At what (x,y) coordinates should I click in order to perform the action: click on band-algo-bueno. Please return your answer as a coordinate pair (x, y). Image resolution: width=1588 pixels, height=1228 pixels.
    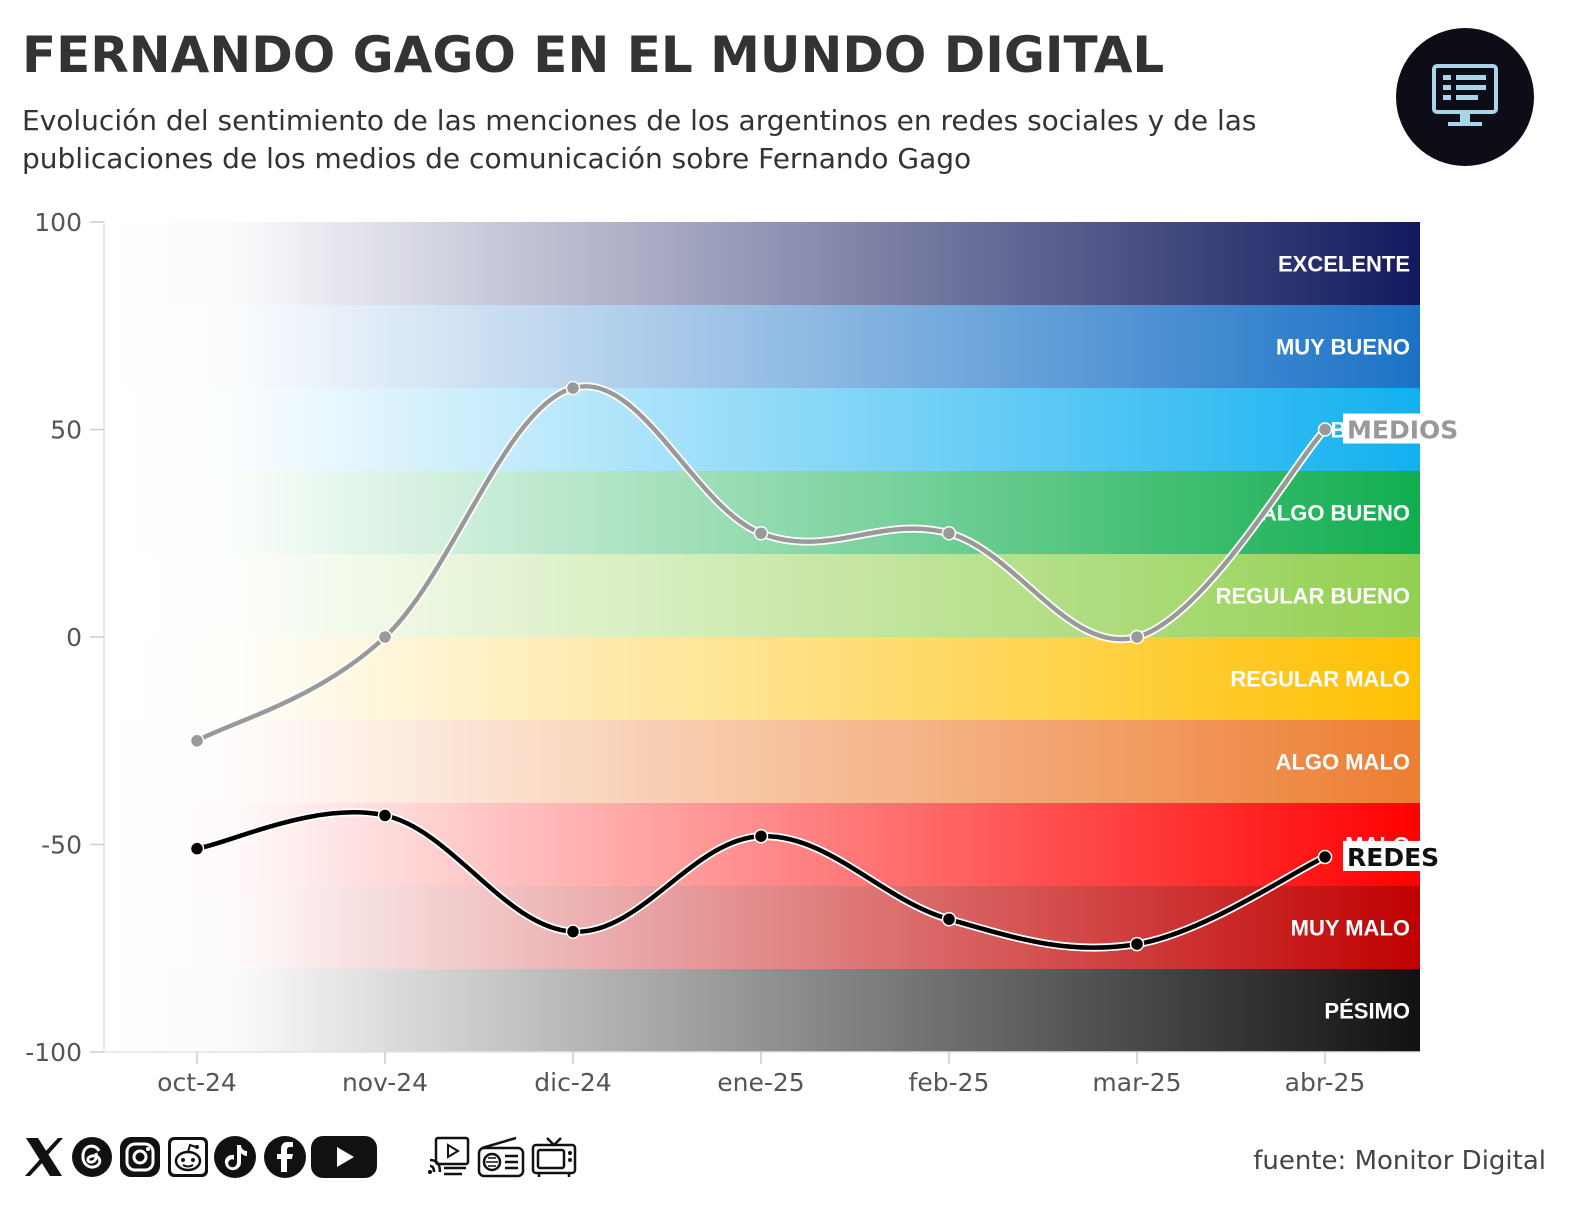
    Looking at the image, I should click on (762, 512).